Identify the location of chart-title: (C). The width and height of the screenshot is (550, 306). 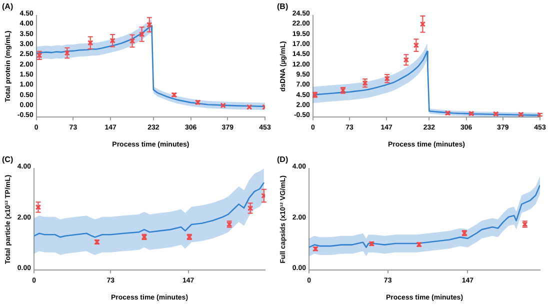
(8, 159).